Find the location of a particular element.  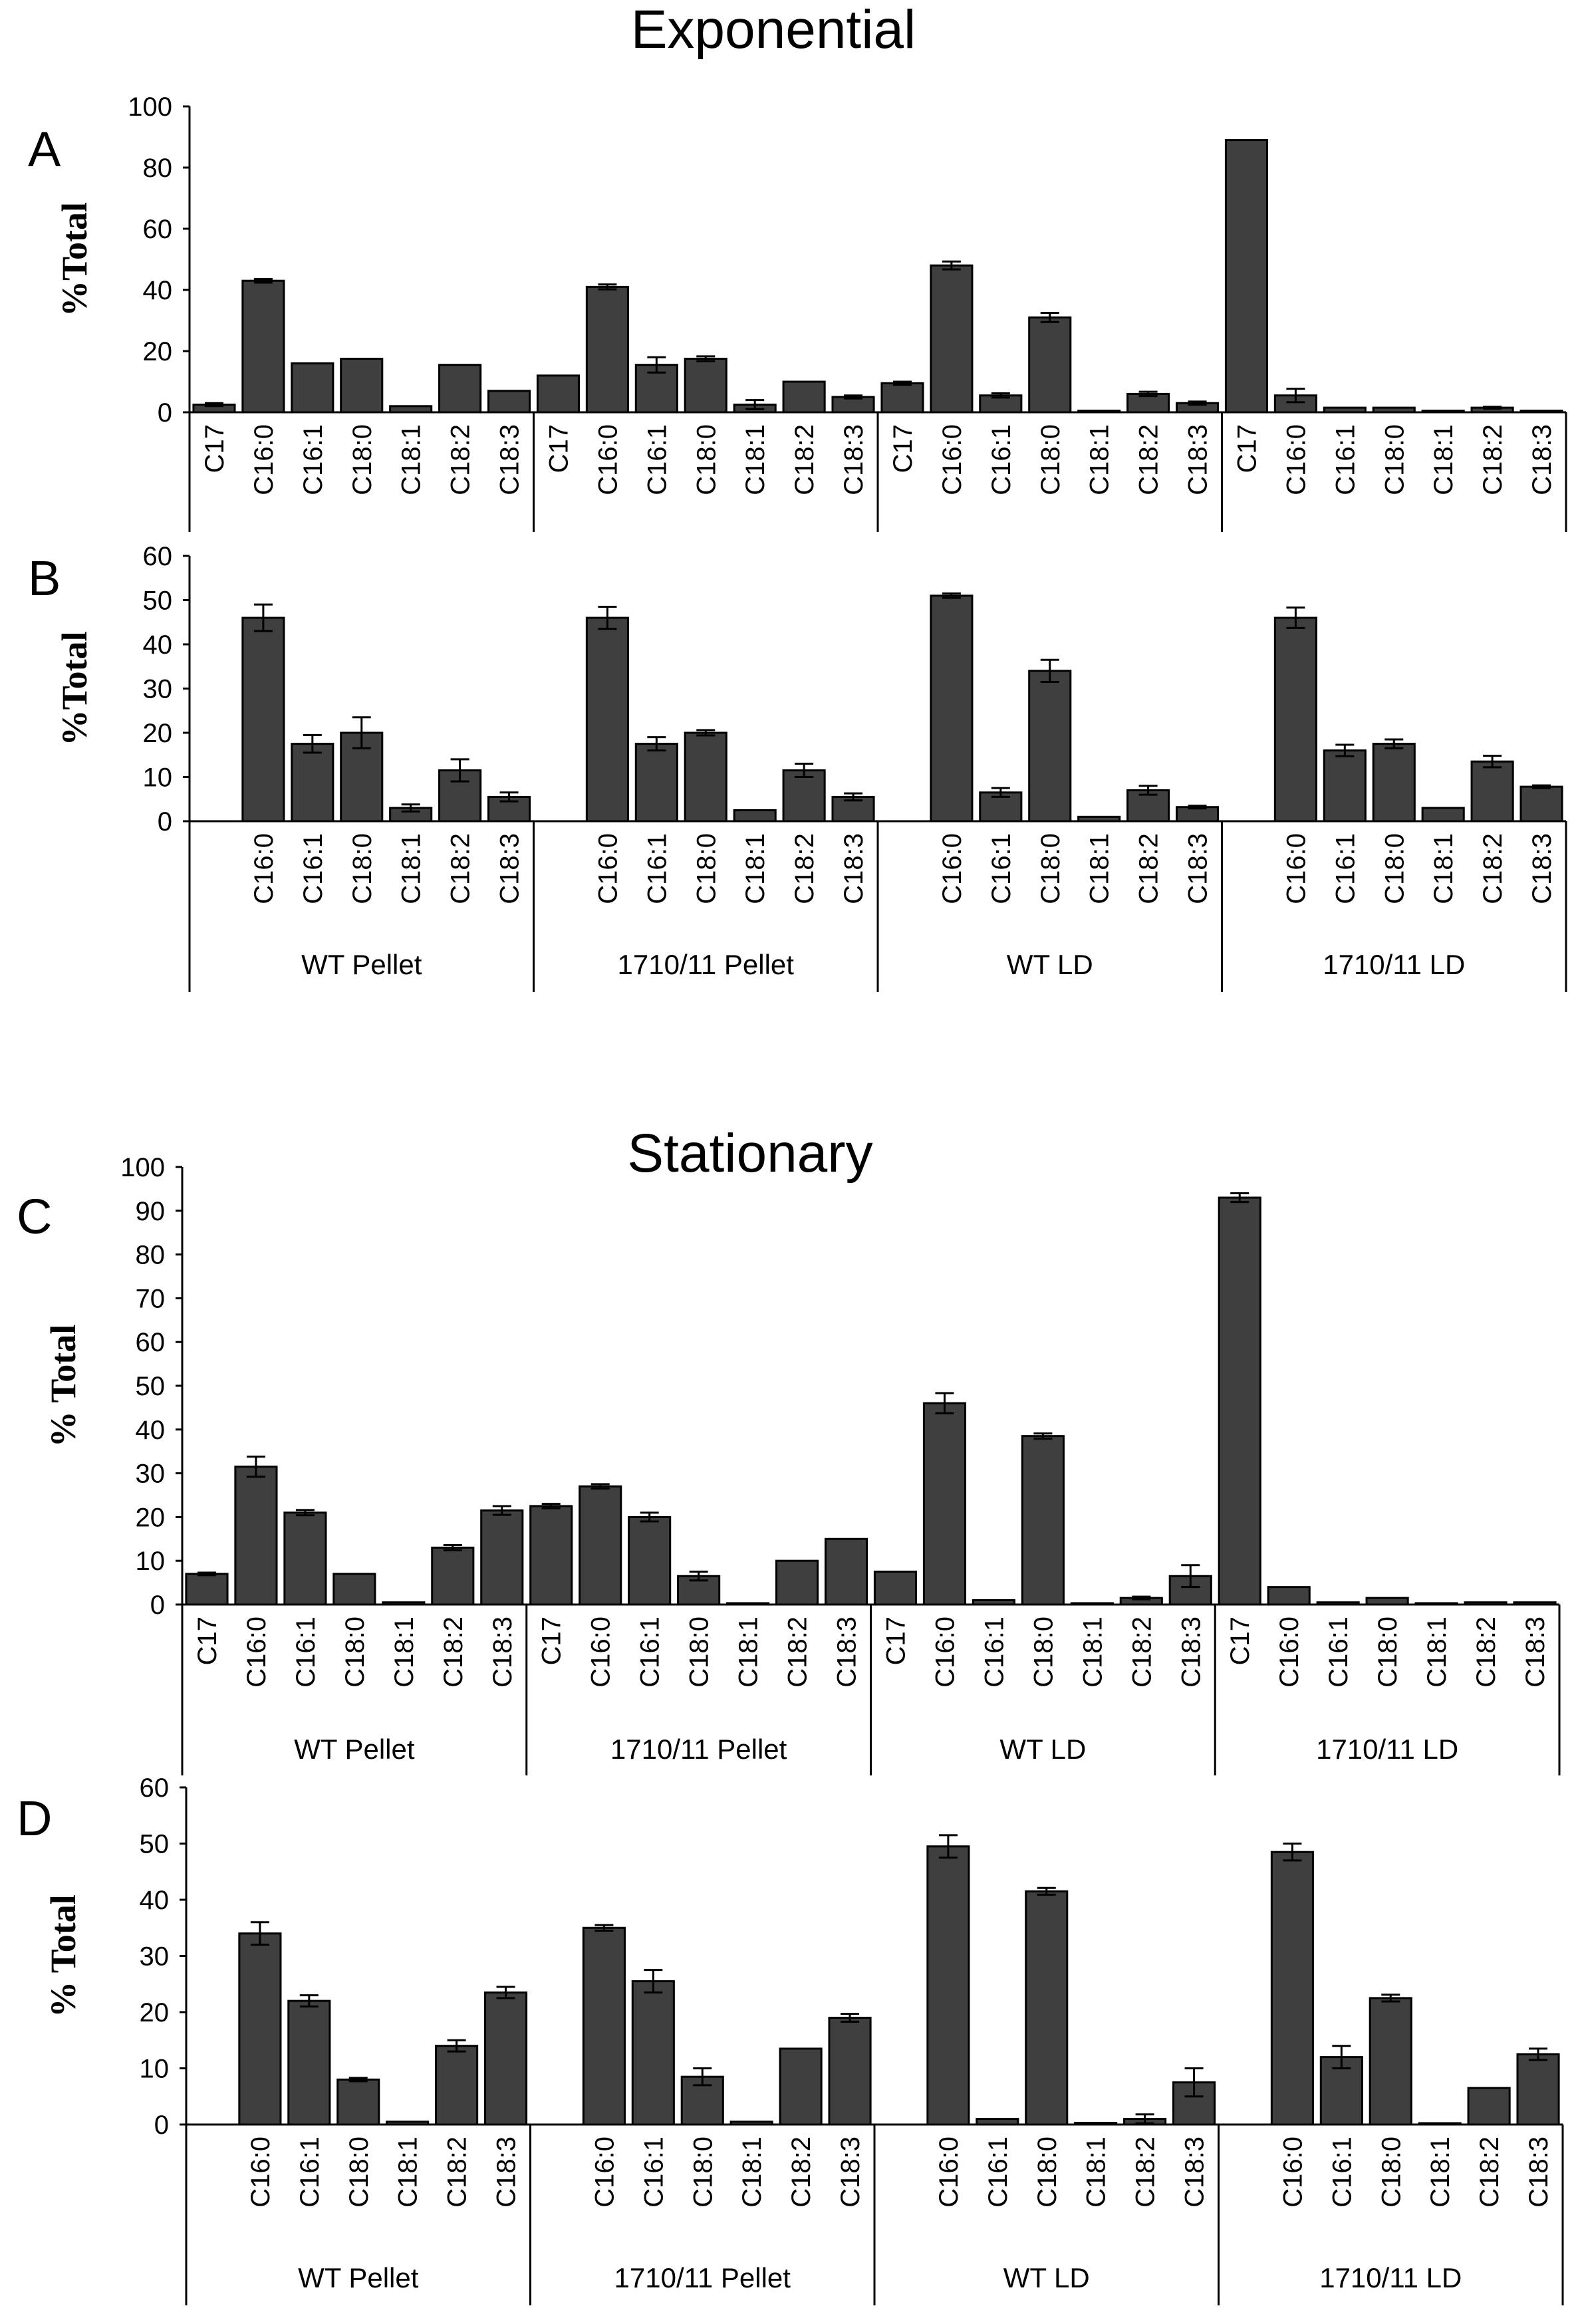

stationary-title: Stationary is located at coordinates (749, 1153).